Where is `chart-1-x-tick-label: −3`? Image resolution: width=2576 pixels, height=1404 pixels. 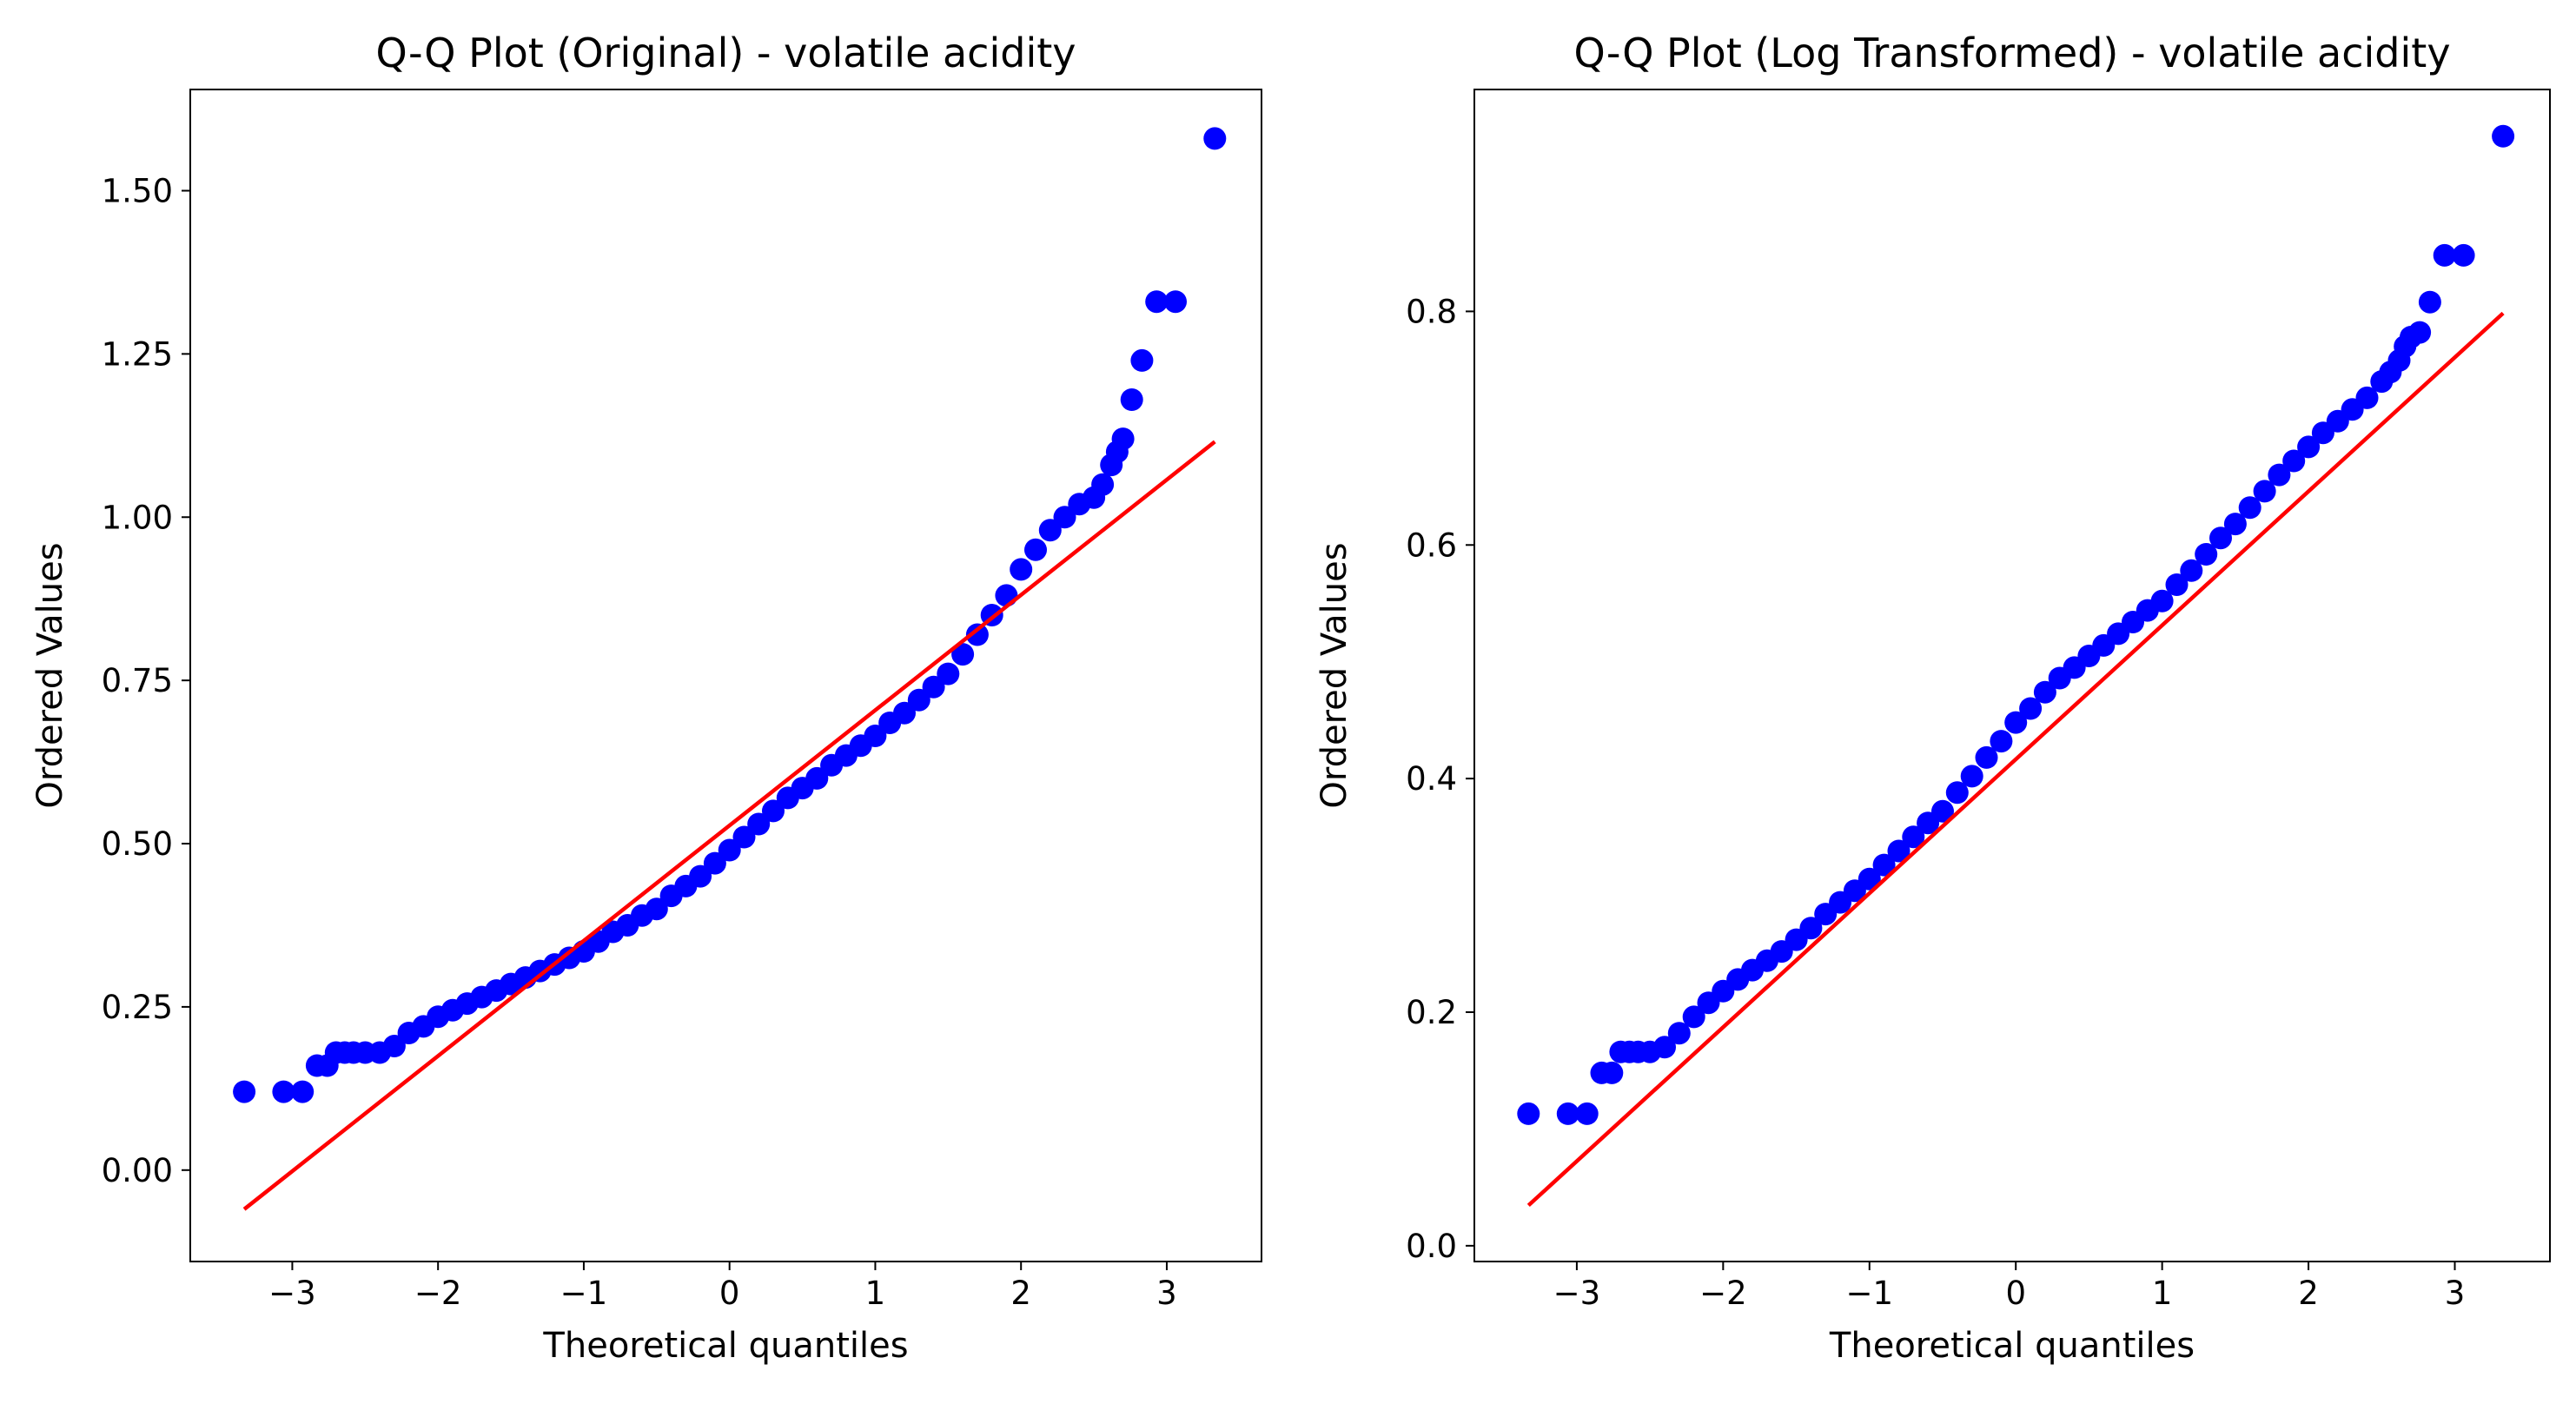
chart-1-x-tick-label: −3 is located at coordinates (1577, 1293).